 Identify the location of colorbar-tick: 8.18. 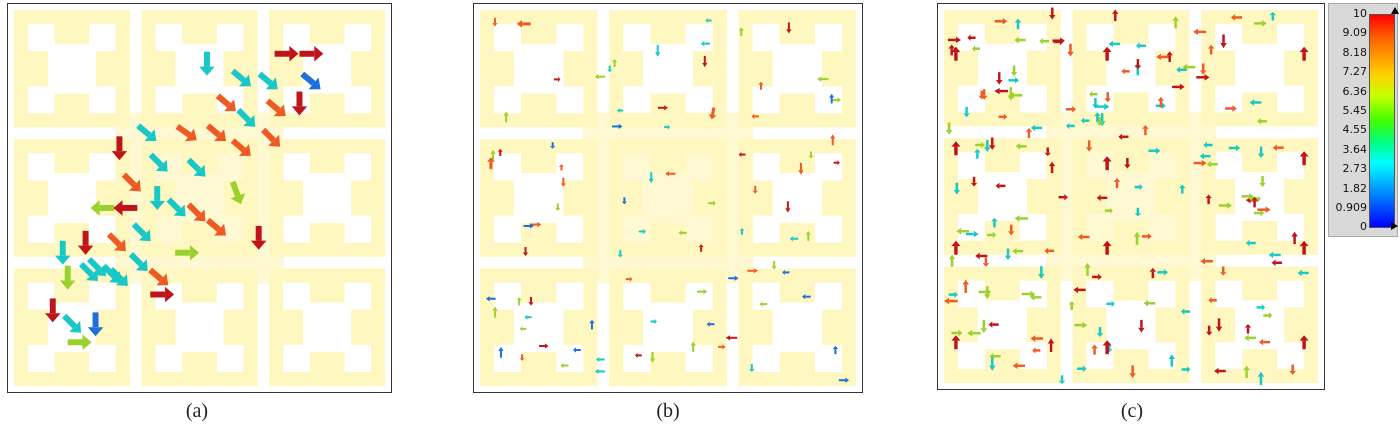
(1355, 52).